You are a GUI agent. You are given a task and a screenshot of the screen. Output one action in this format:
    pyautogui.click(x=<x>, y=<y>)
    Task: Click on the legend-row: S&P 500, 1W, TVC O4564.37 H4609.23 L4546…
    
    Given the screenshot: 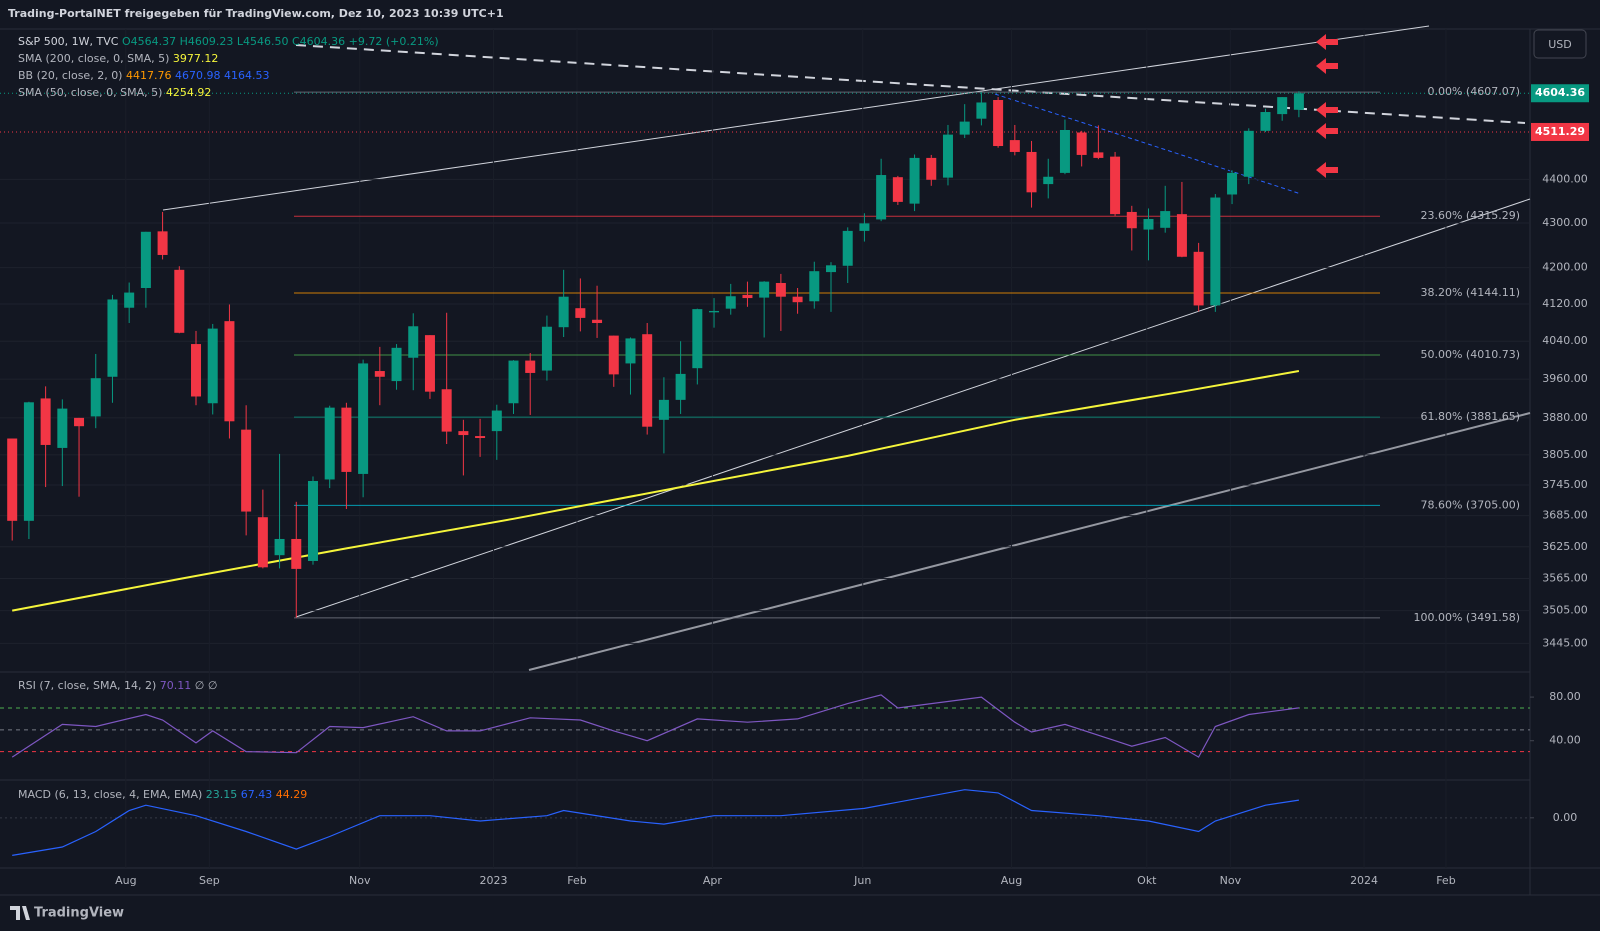 What is the action you would take?
    pyautogui.click(x=228, y=41)
    